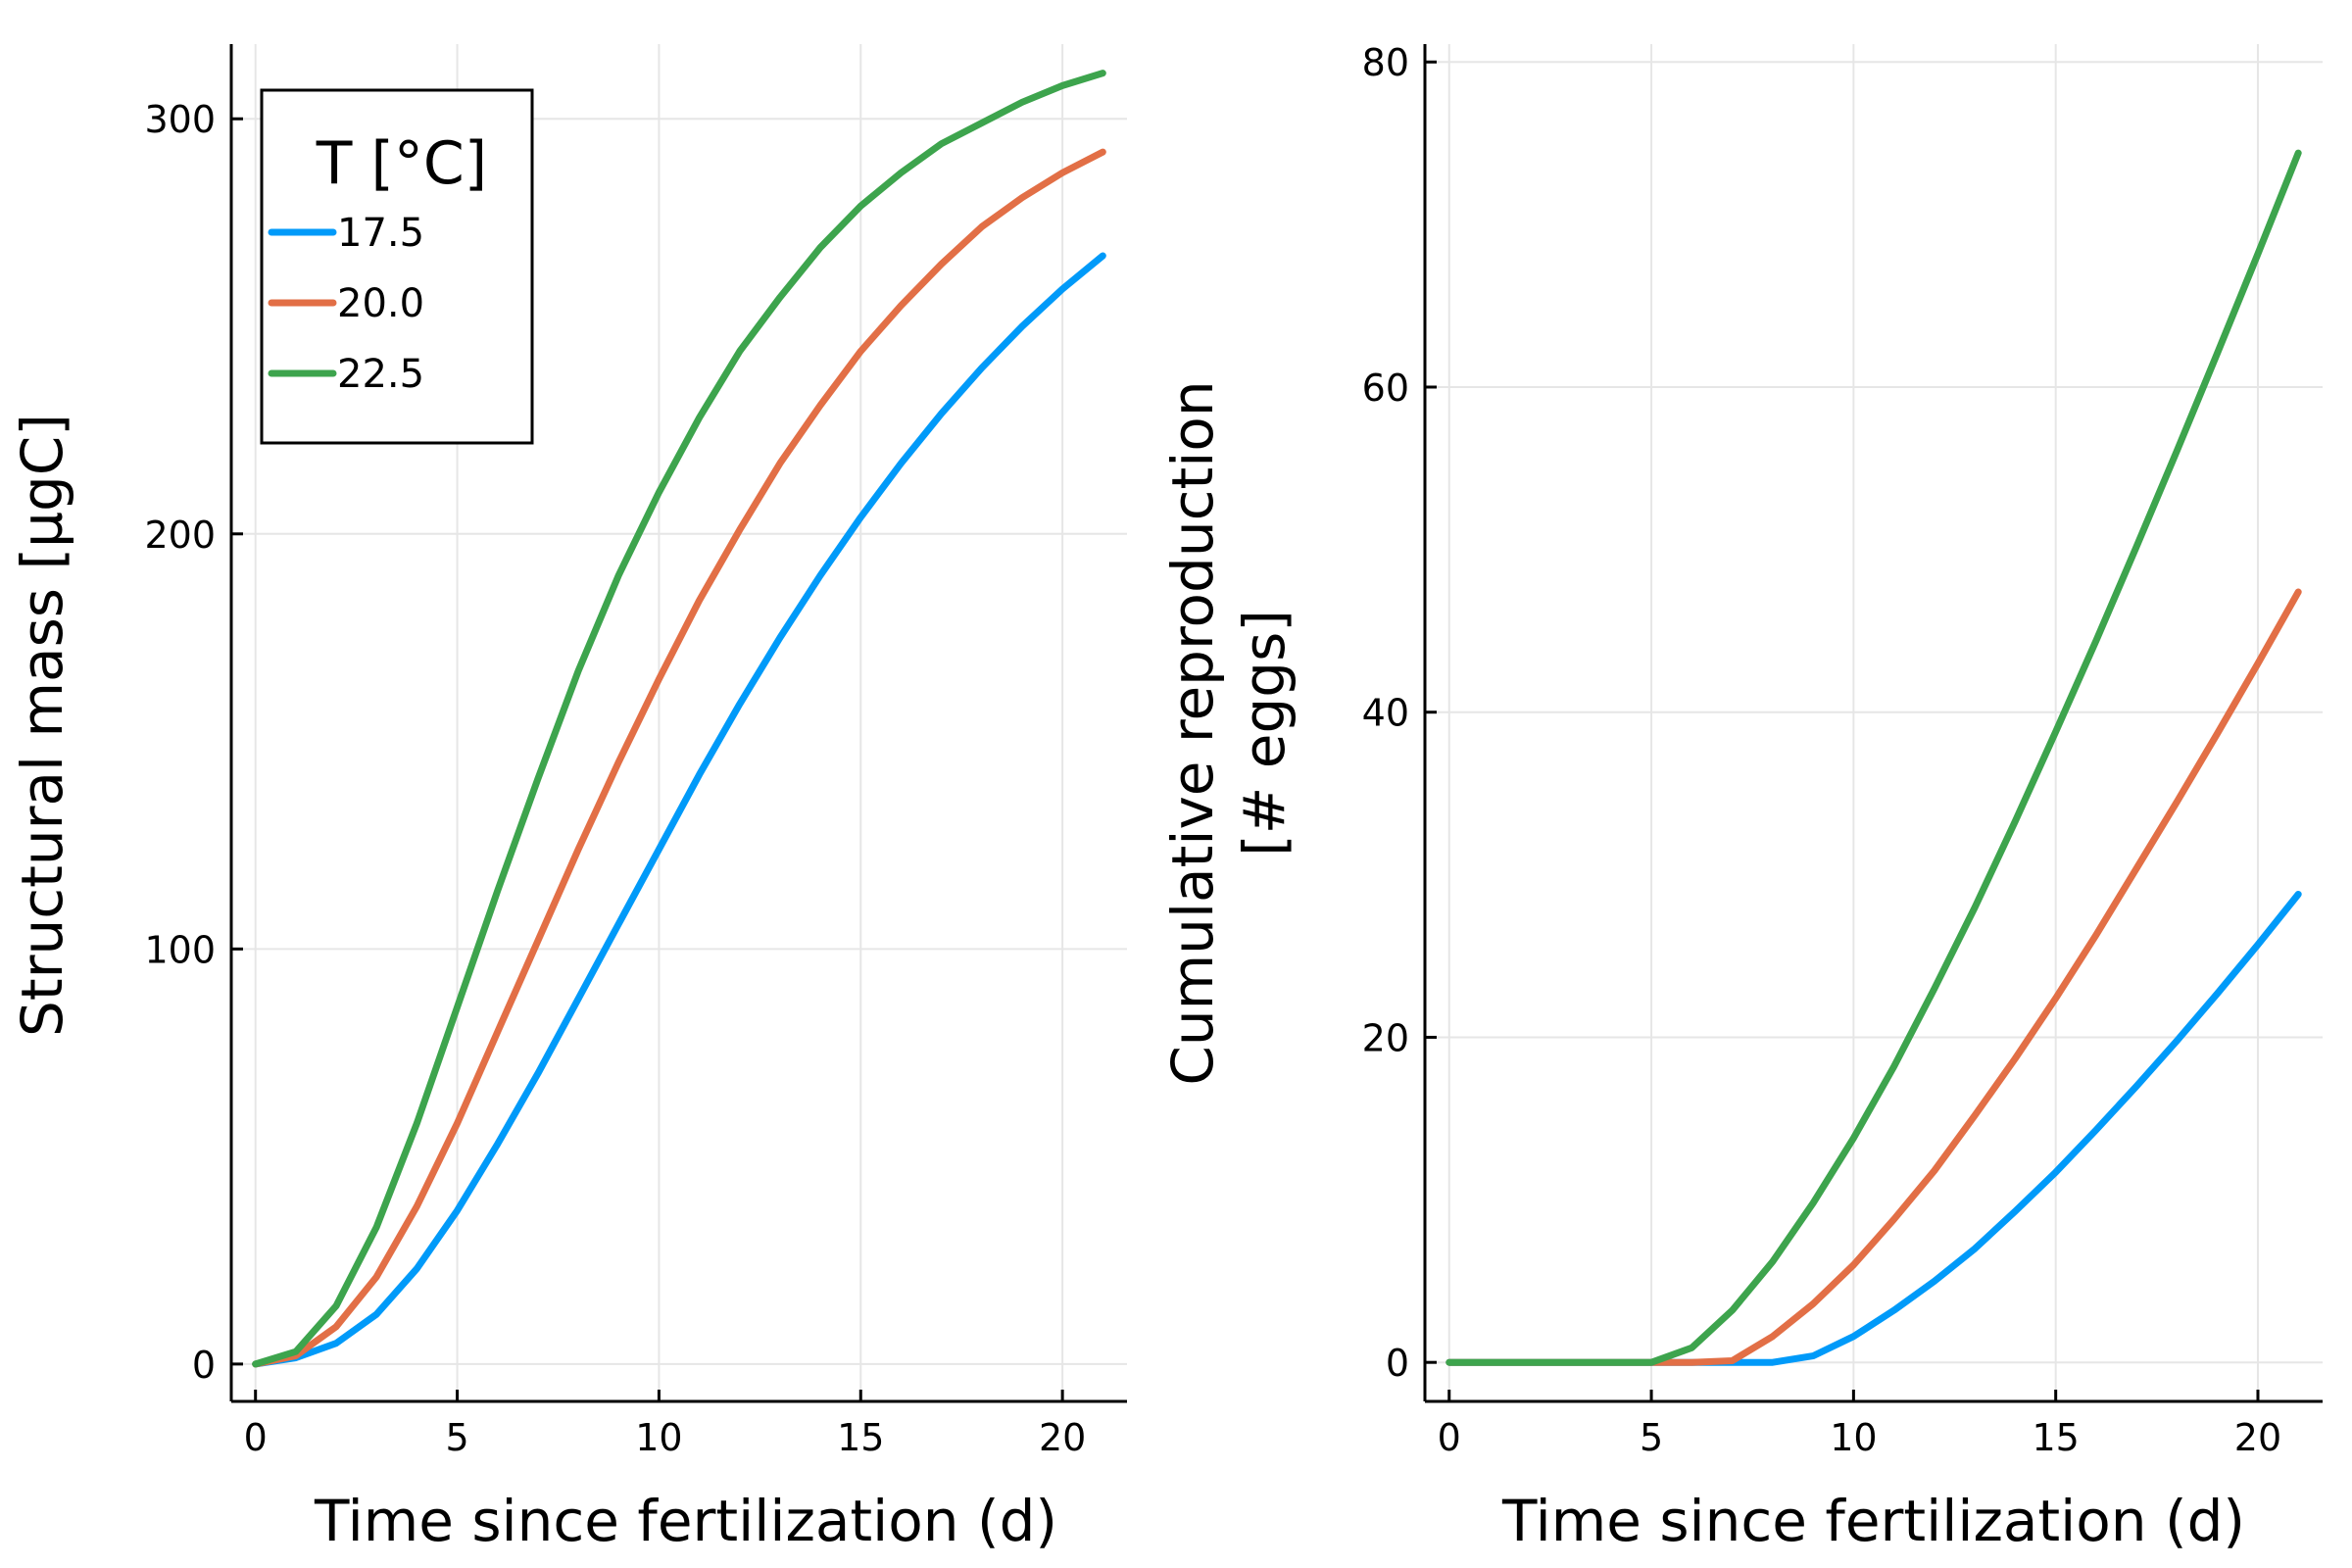  I want to click on cumulative-reproduction-y-axis-label-line2: [# eggs], so click(1264, 733).